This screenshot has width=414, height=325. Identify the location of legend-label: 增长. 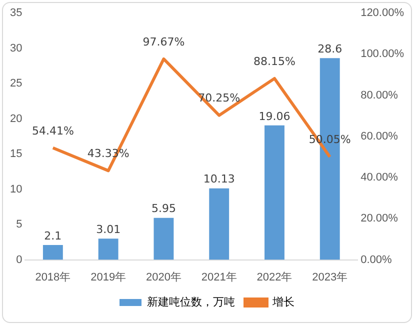
(283, 302).